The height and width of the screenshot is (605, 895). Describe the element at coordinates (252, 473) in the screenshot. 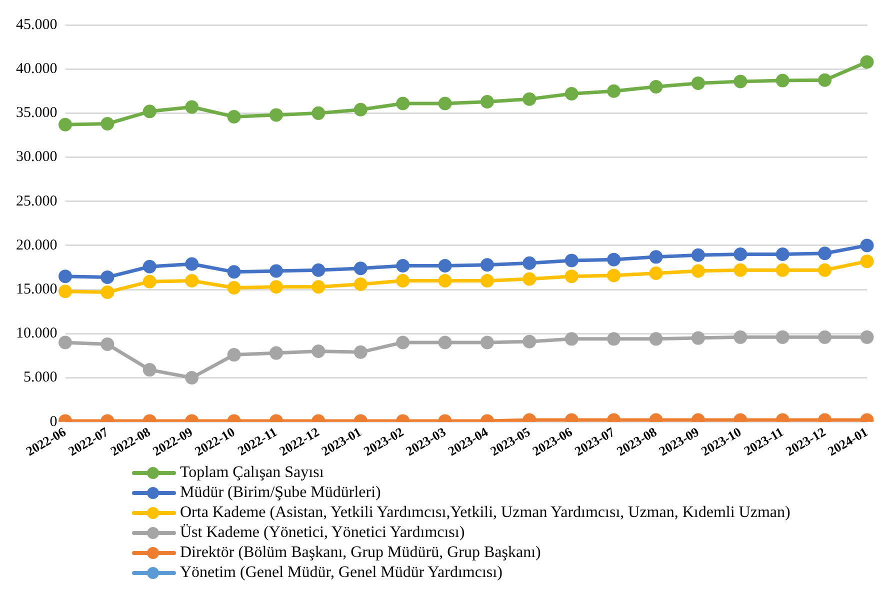

I see `legend-label: Toplam Çalışan Sayısı` at that location.